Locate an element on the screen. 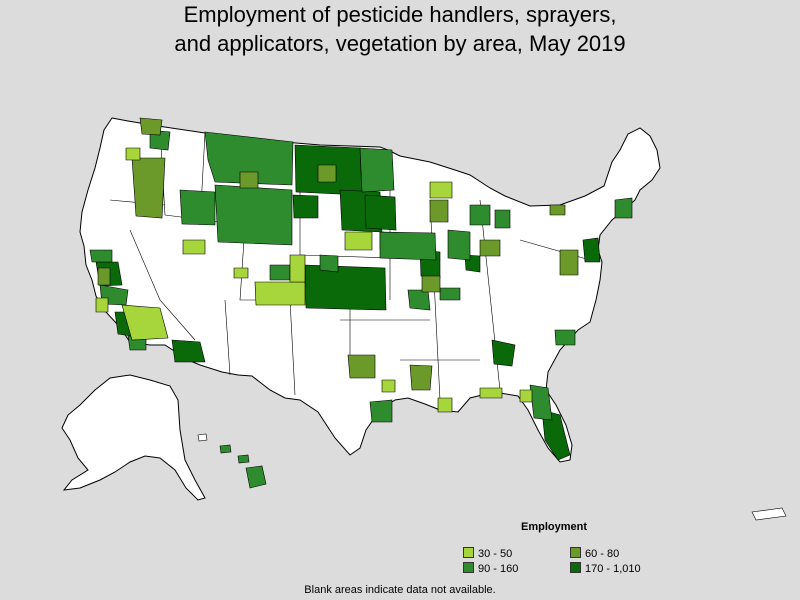 This screenshot has width=800, height=600. legend-item-90-160: 90 - 160 is located at coordinates (491, 568).